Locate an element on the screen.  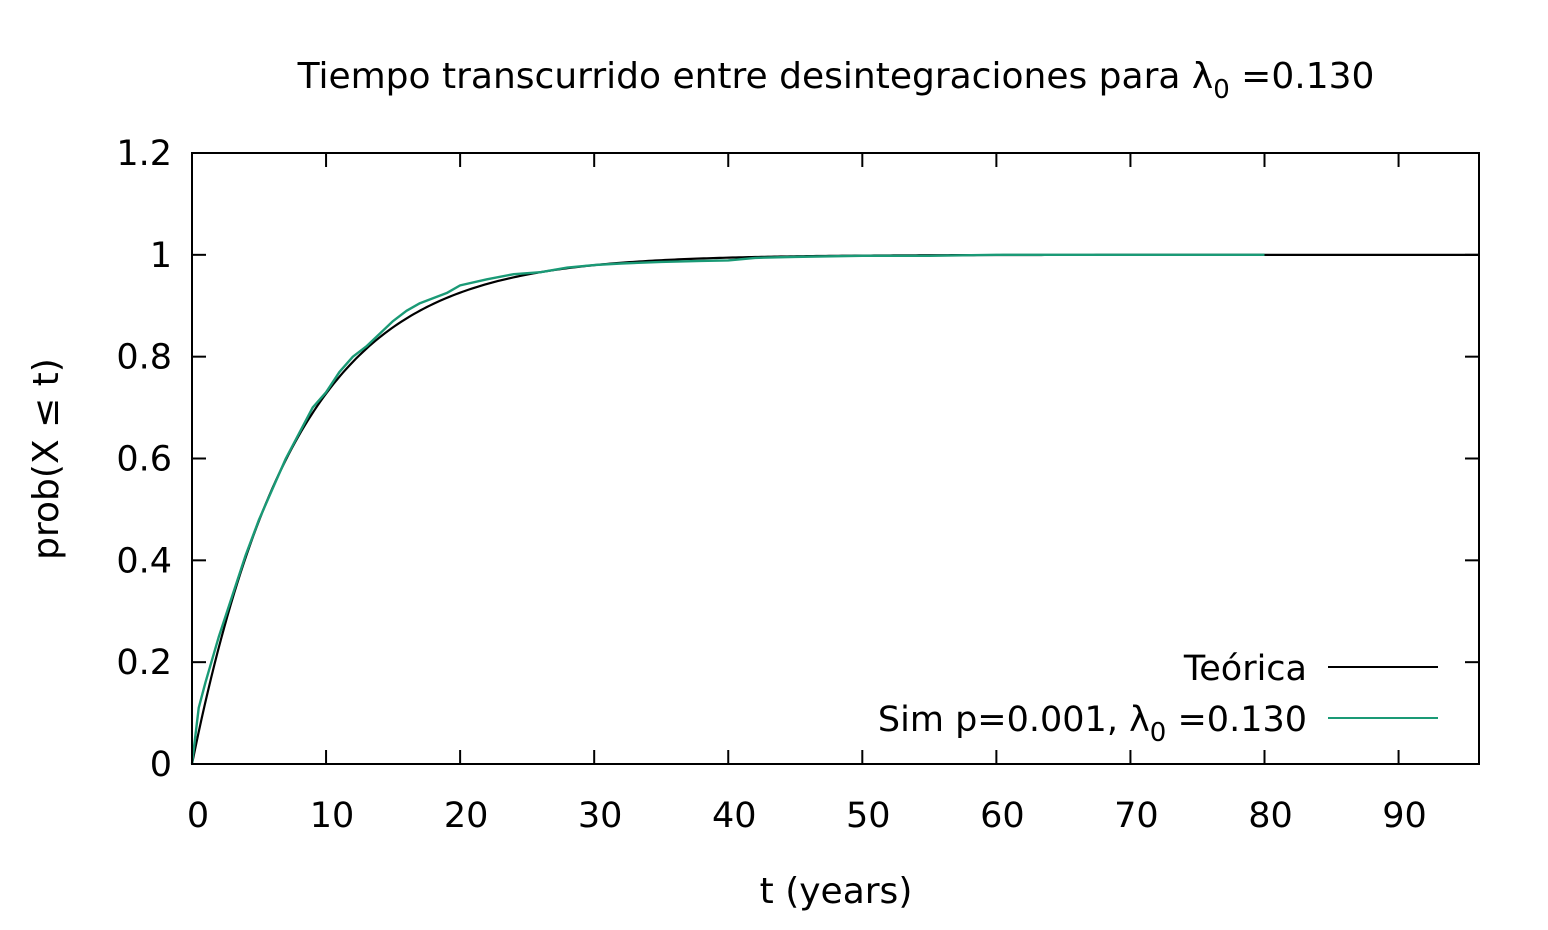
x-tick-label: 90 is located at coordinates (1404, 816).